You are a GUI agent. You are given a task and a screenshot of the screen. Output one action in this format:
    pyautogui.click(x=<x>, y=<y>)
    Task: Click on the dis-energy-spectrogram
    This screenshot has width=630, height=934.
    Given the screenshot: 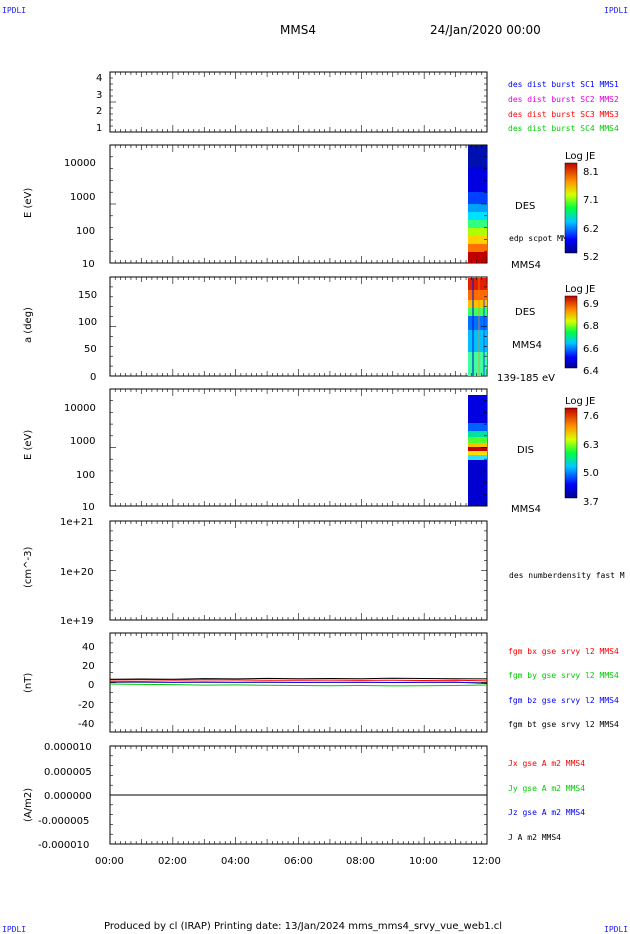 What is the action you would take?
    pyautogui.click(x=477, y=450)
    